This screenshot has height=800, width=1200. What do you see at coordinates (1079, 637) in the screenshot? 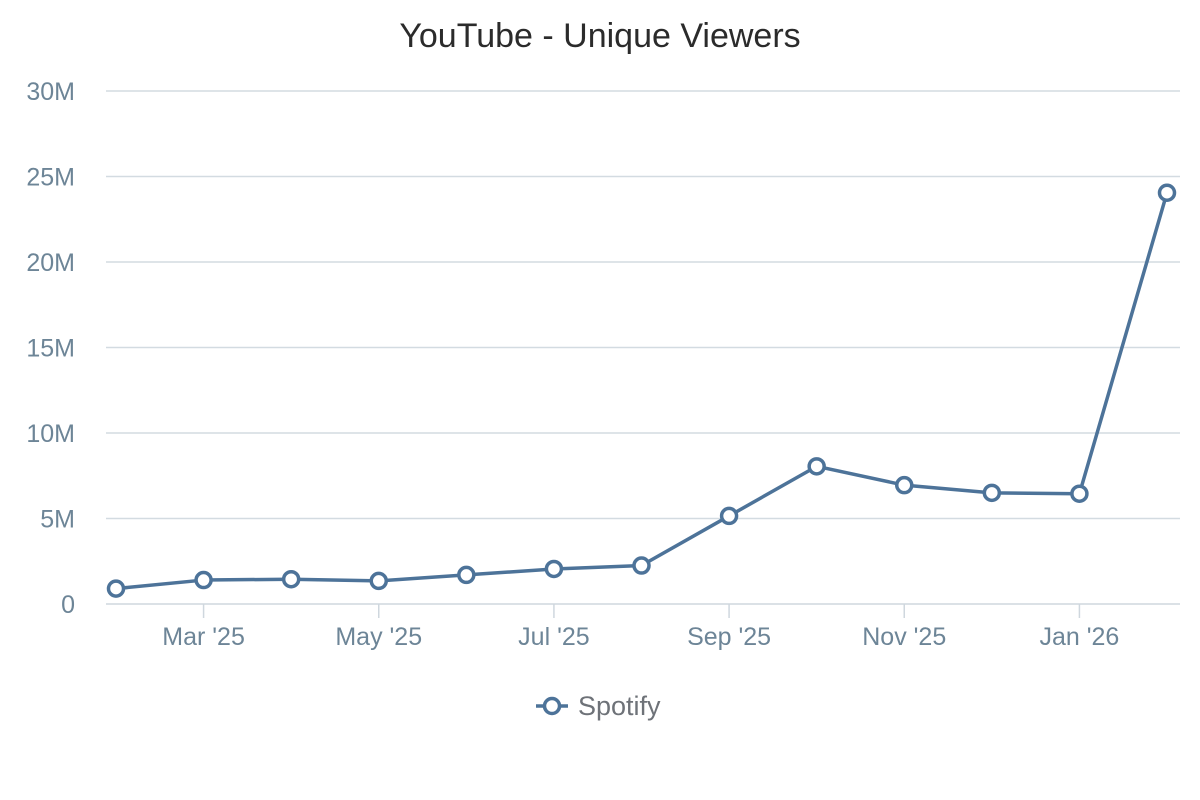
I see `x-tick-label: Jan '26` at bounding box center [1079, 637].